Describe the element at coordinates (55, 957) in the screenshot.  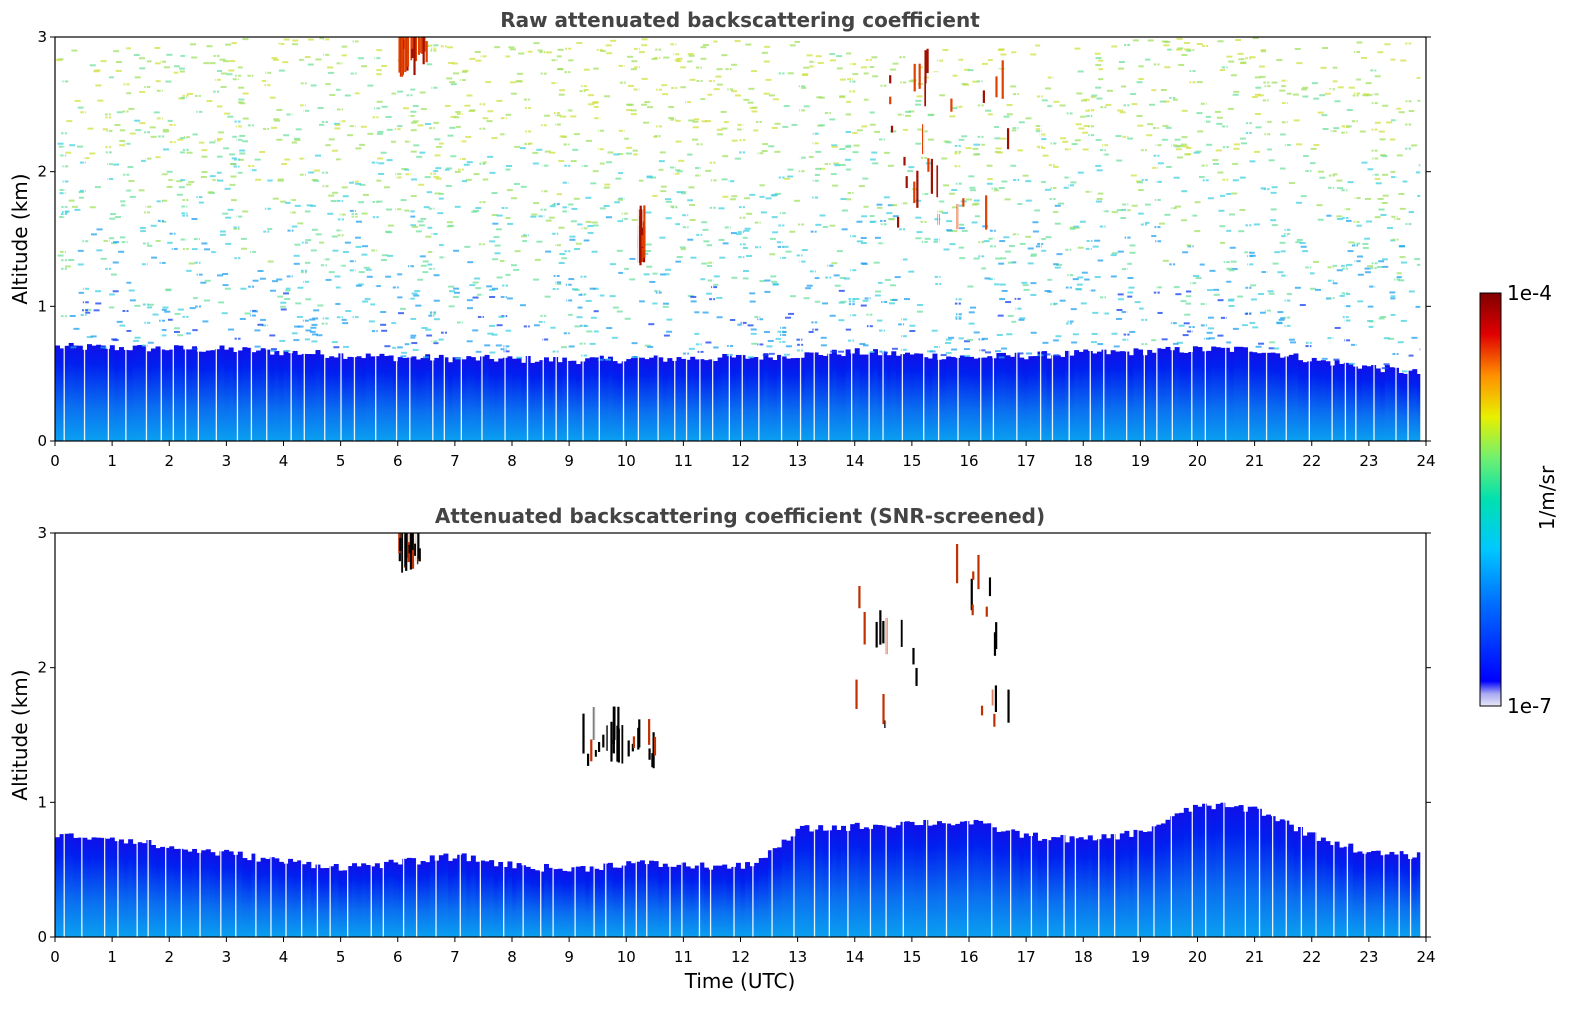
I see `x-tick-label: 0` at that location.